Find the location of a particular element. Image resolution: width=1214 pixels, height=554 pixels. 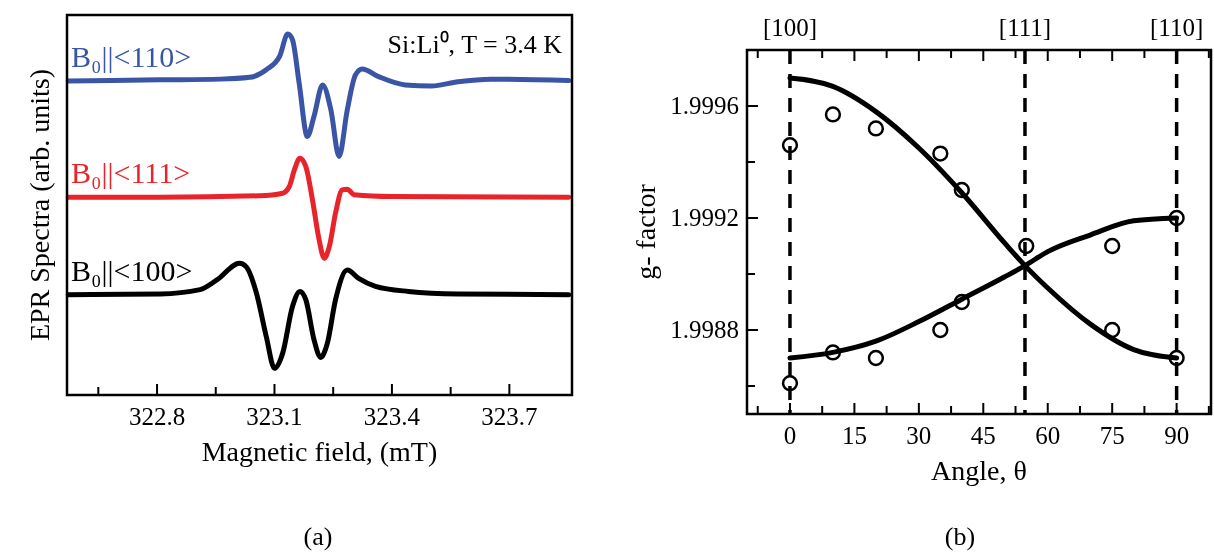

text: (a) is located at coordinates (318, 536).